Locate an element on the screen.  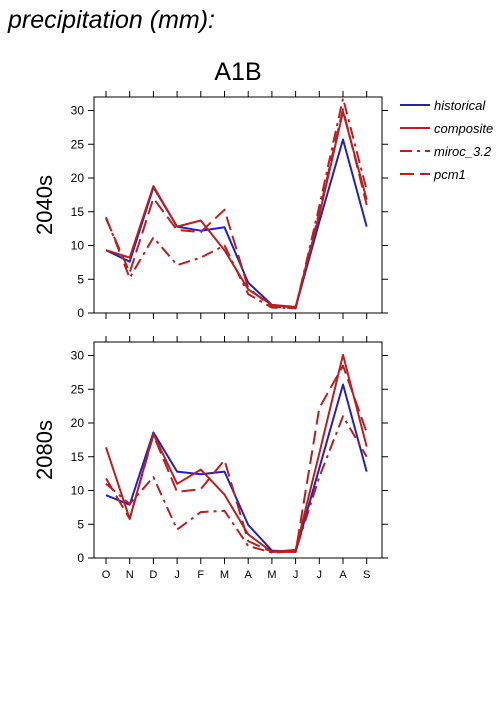
panel-label: 2080s is located at coordinates (44, 450).